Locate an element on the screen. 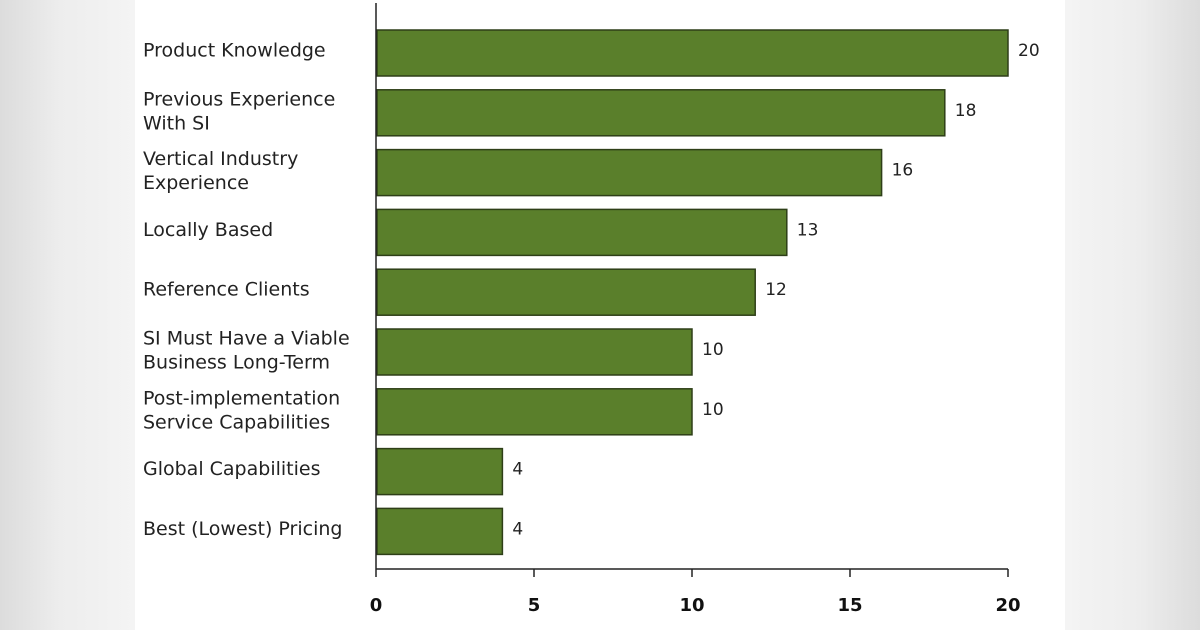 The height and width of the screenshot is (630, 1200). category-label: With SI is located at coordinates (176, 123).